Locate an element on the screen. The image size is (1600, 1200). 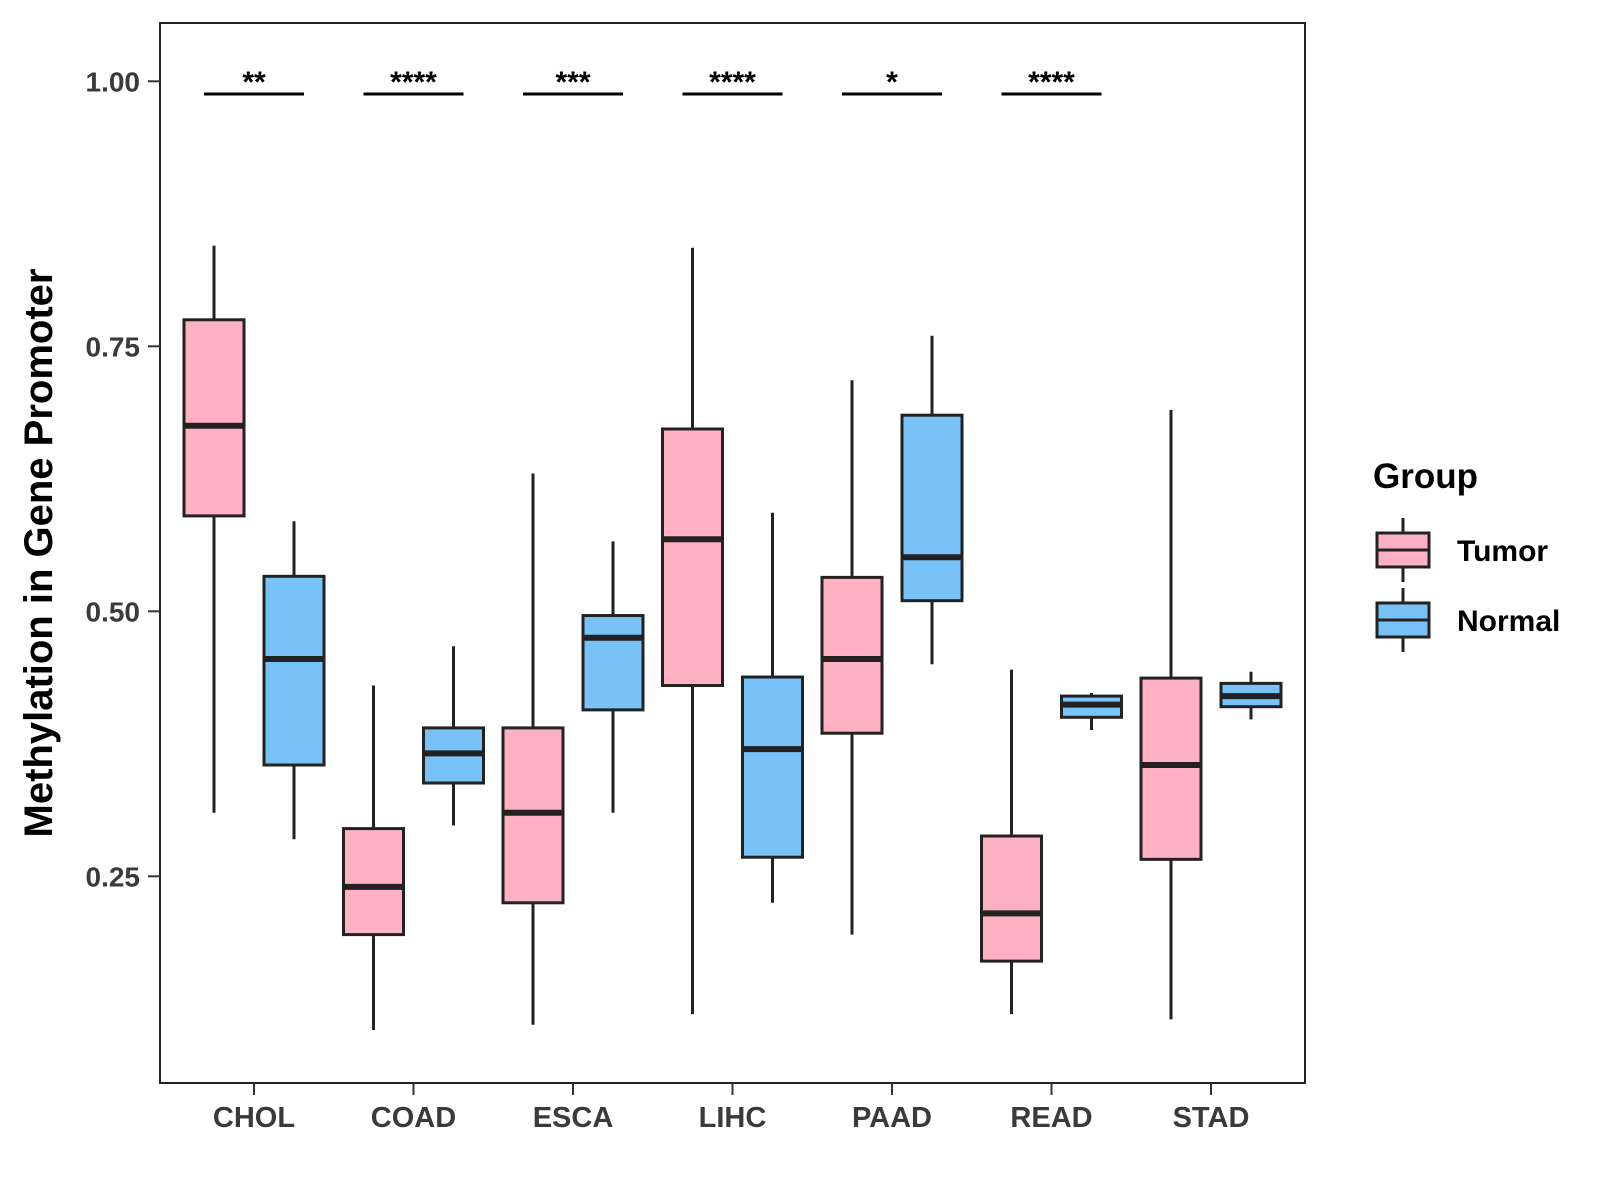
x-tick-label: CHOL is located at coordinates (254, 1118).